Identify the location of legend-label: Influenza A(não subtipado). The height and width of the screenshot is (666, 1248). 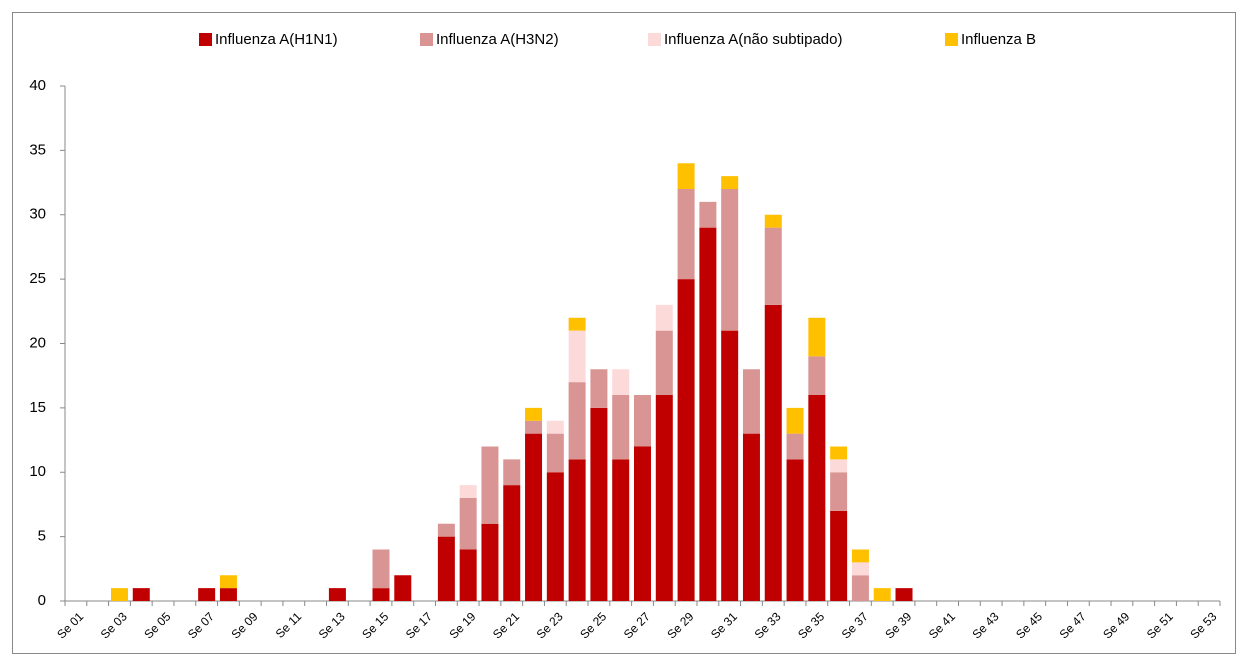
(753, 39).